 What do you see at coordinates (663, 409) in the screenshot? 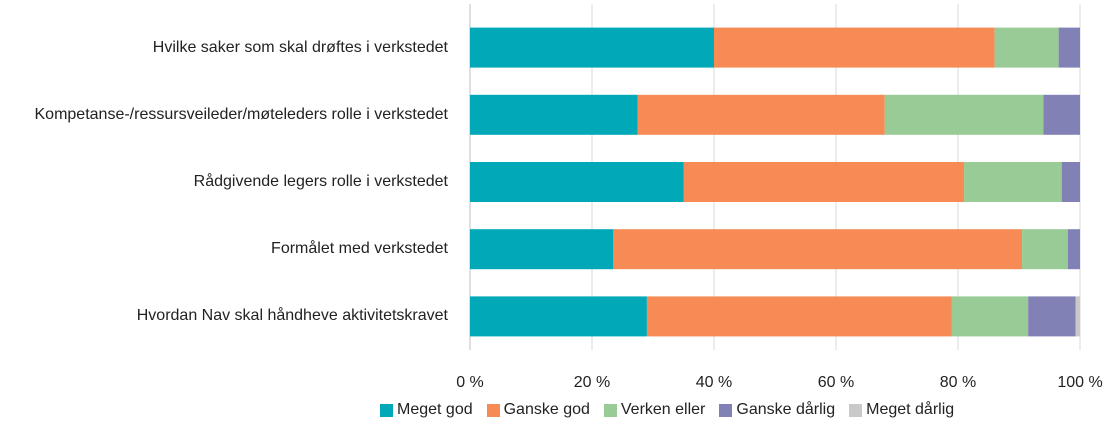
I see `legend-label: Verken eller` at bounding box center [663, 409].